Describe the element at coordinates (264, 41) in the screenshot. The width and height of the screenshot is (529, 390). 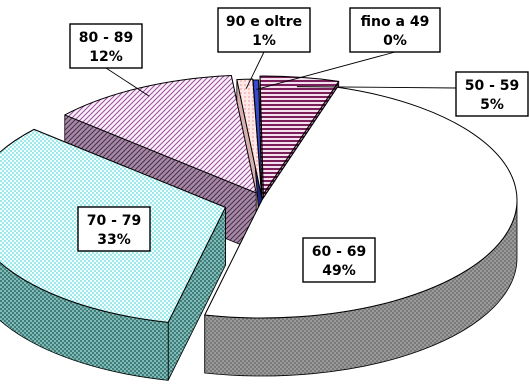
I see `slice-percent-label: 1%` at that location.